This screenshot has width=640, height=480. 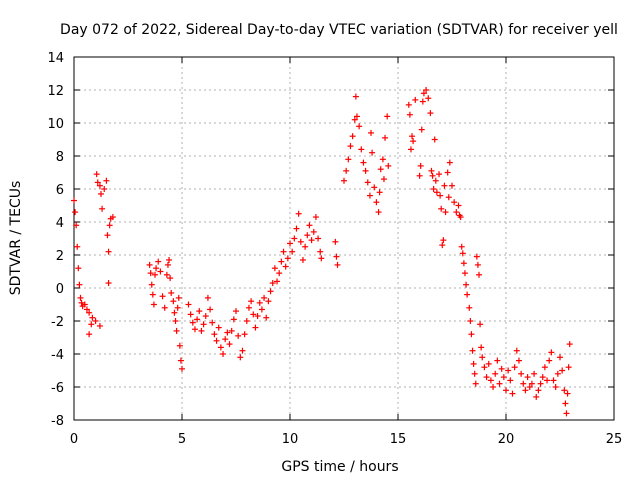 What do you see at coordinates (57, 355) in the screenshot?
I see `y-tick-label: -4` at bounding box center [57, 355].